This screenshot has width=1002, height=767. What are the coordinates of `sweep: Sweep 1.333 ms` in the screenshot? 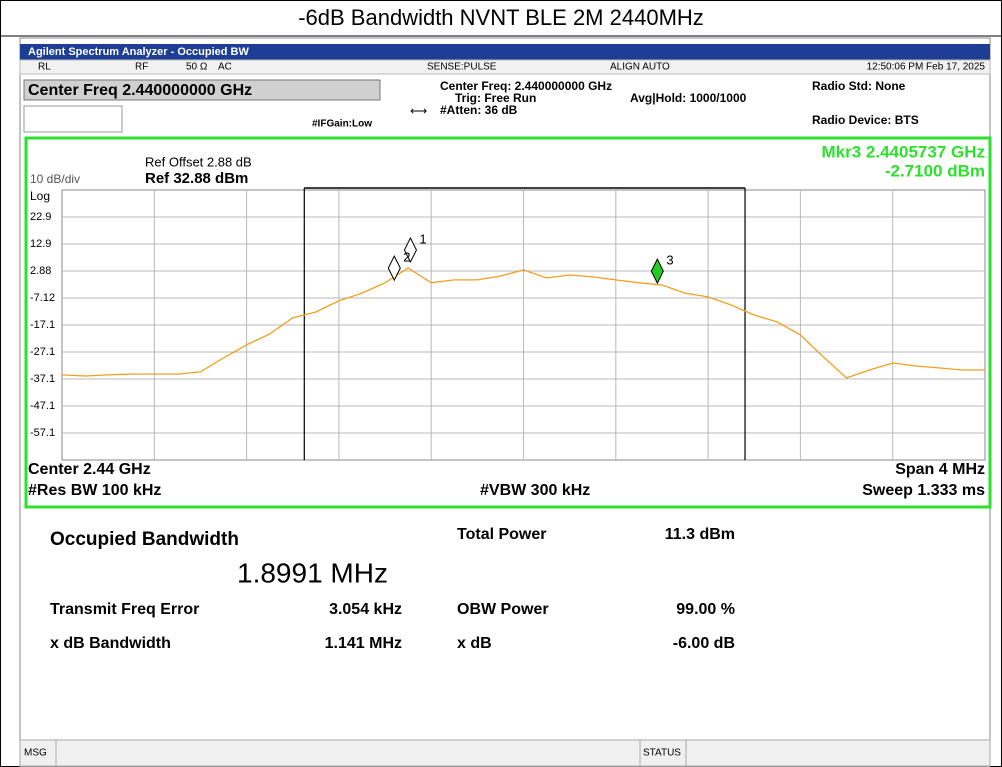 It's located at (923, 490).